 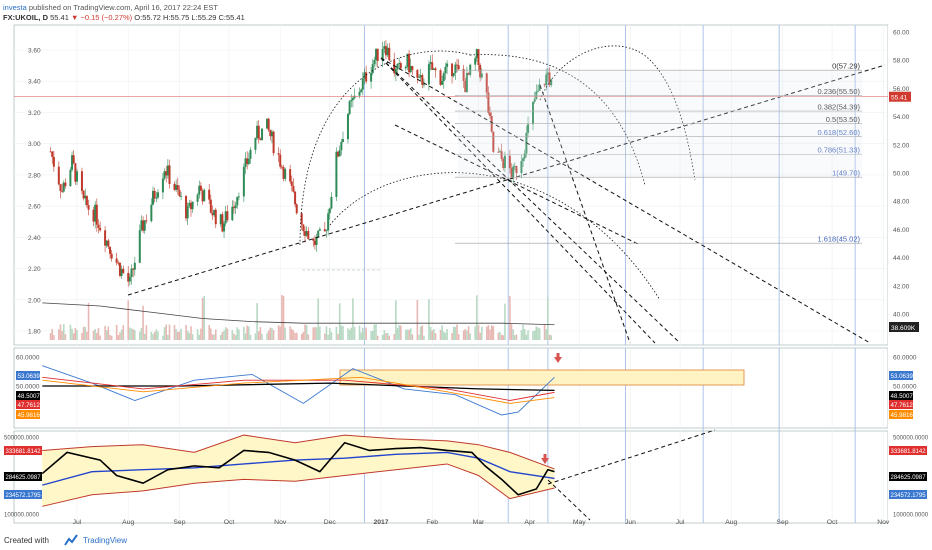 What do you see at coordinates (838, 150) in the screenshot?
I see `fib-level-label: 0.786(51.33)` at bounding box center [838, 150].